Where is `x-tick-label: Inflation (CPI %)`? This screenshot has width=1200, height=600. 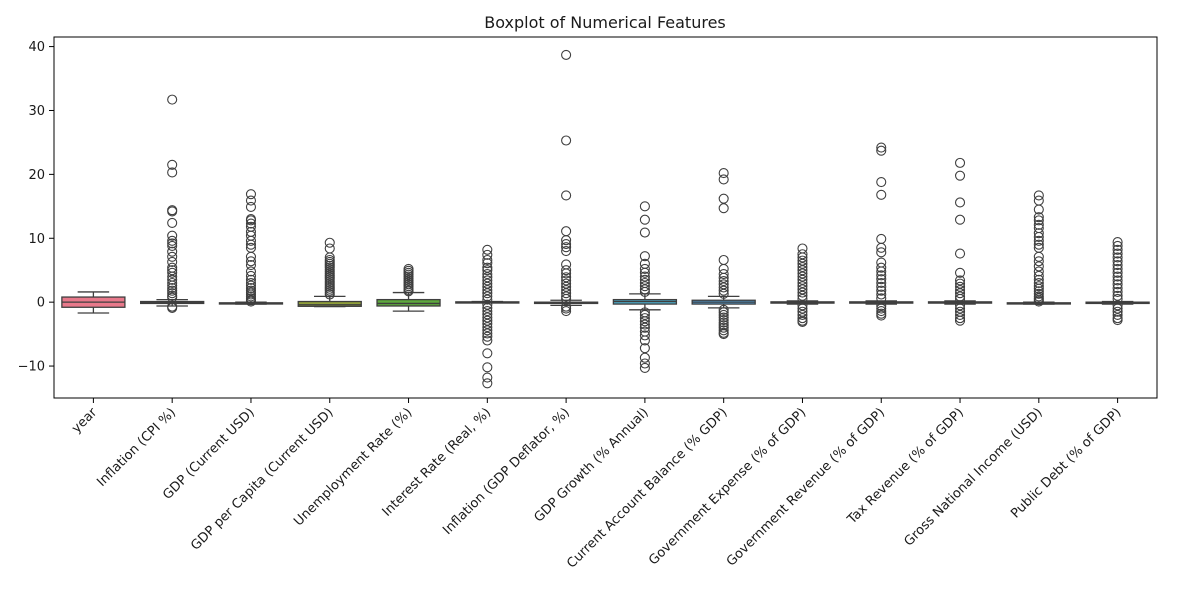 x-tick-label: Inflation (CPI %) is located at coordinates (136, 447).